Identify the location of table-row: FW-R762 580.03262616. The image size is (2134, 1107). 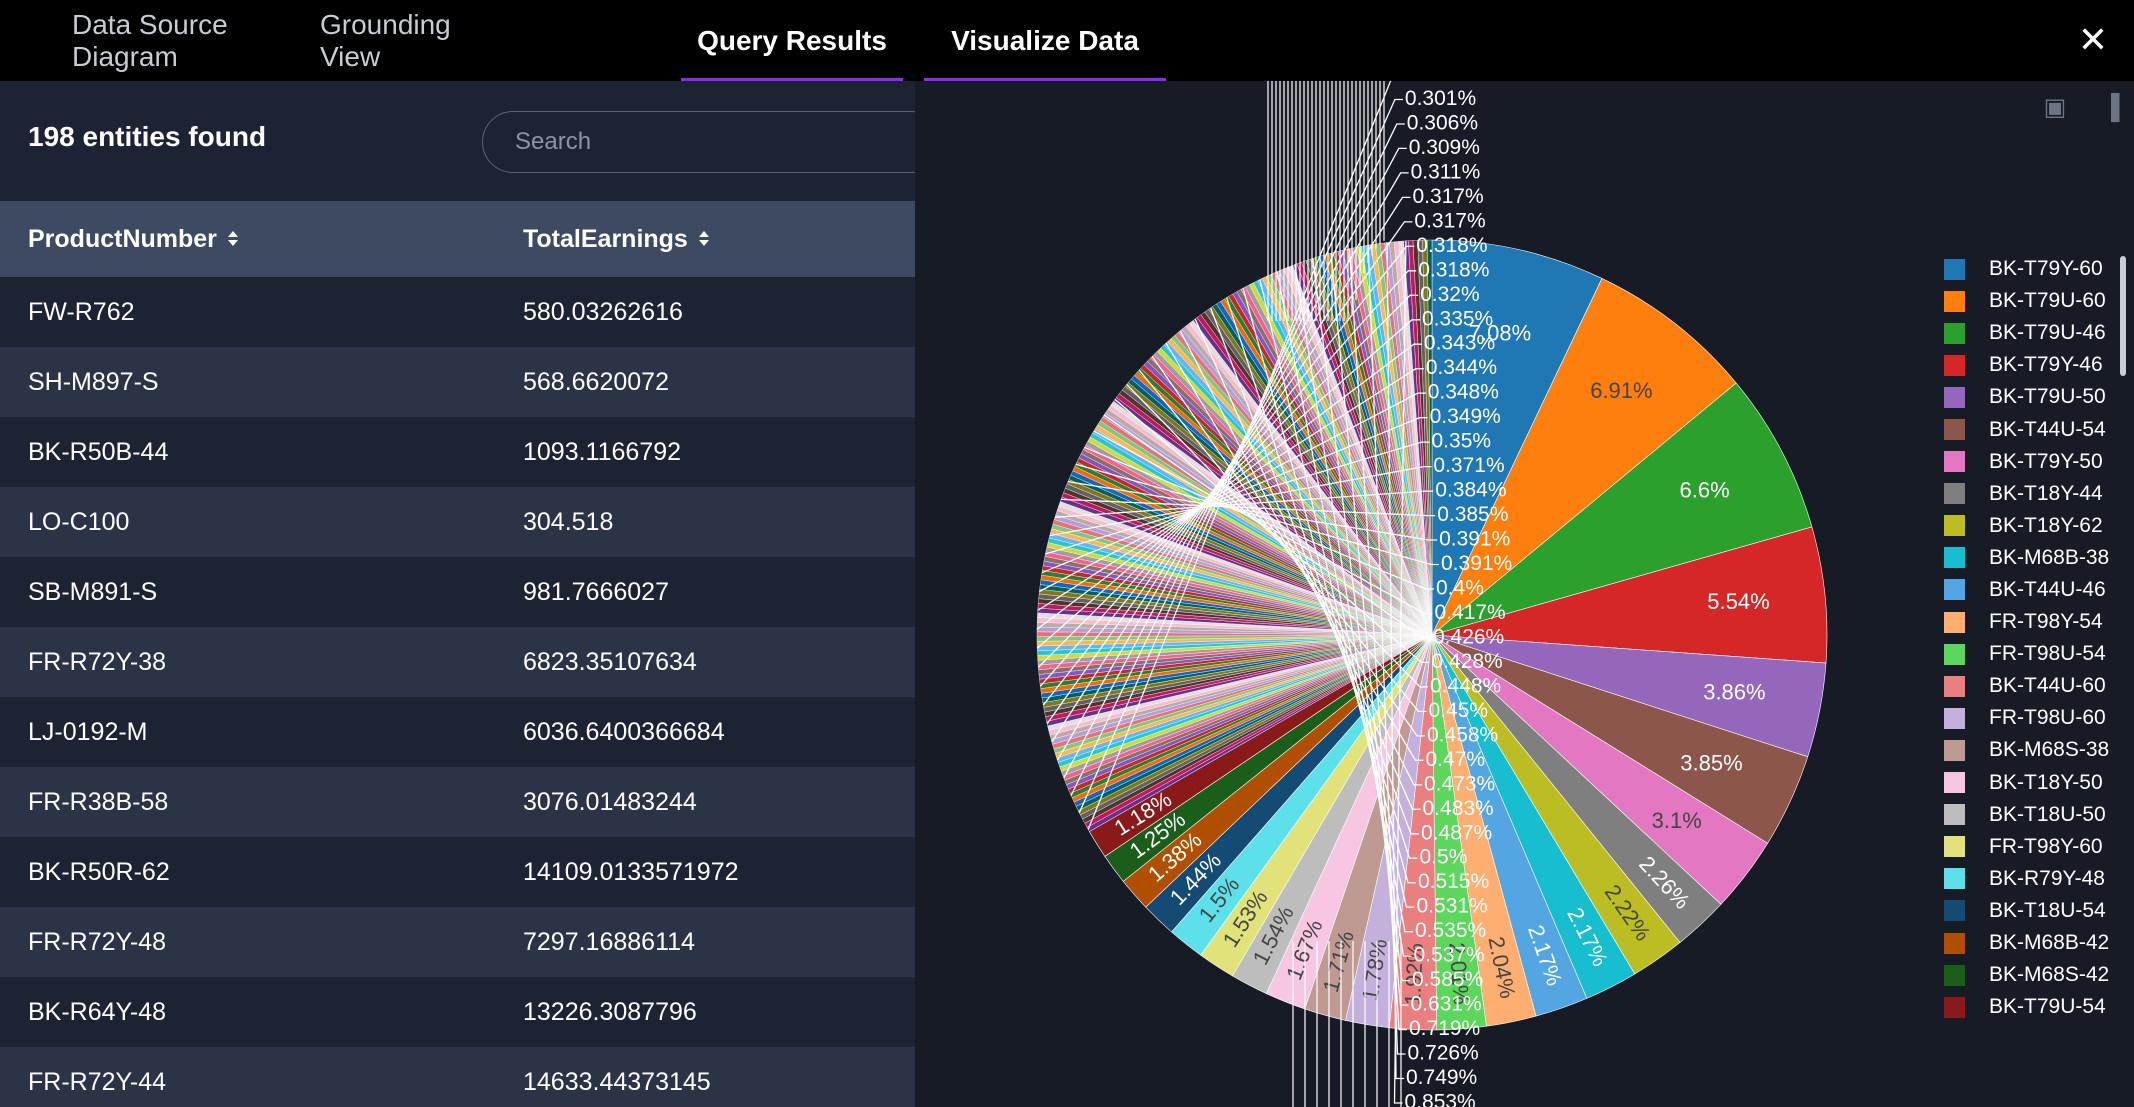
(457, 312).